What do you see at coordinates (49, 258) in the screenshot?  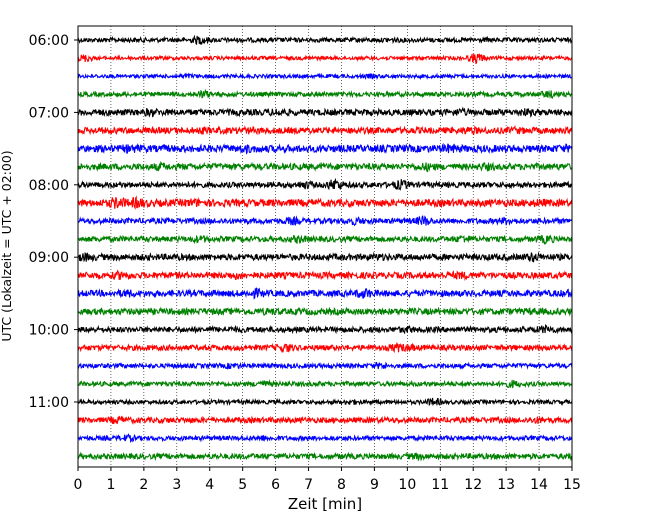 I see `y-tick-label: 09:00` at bounding box center [49, 258].